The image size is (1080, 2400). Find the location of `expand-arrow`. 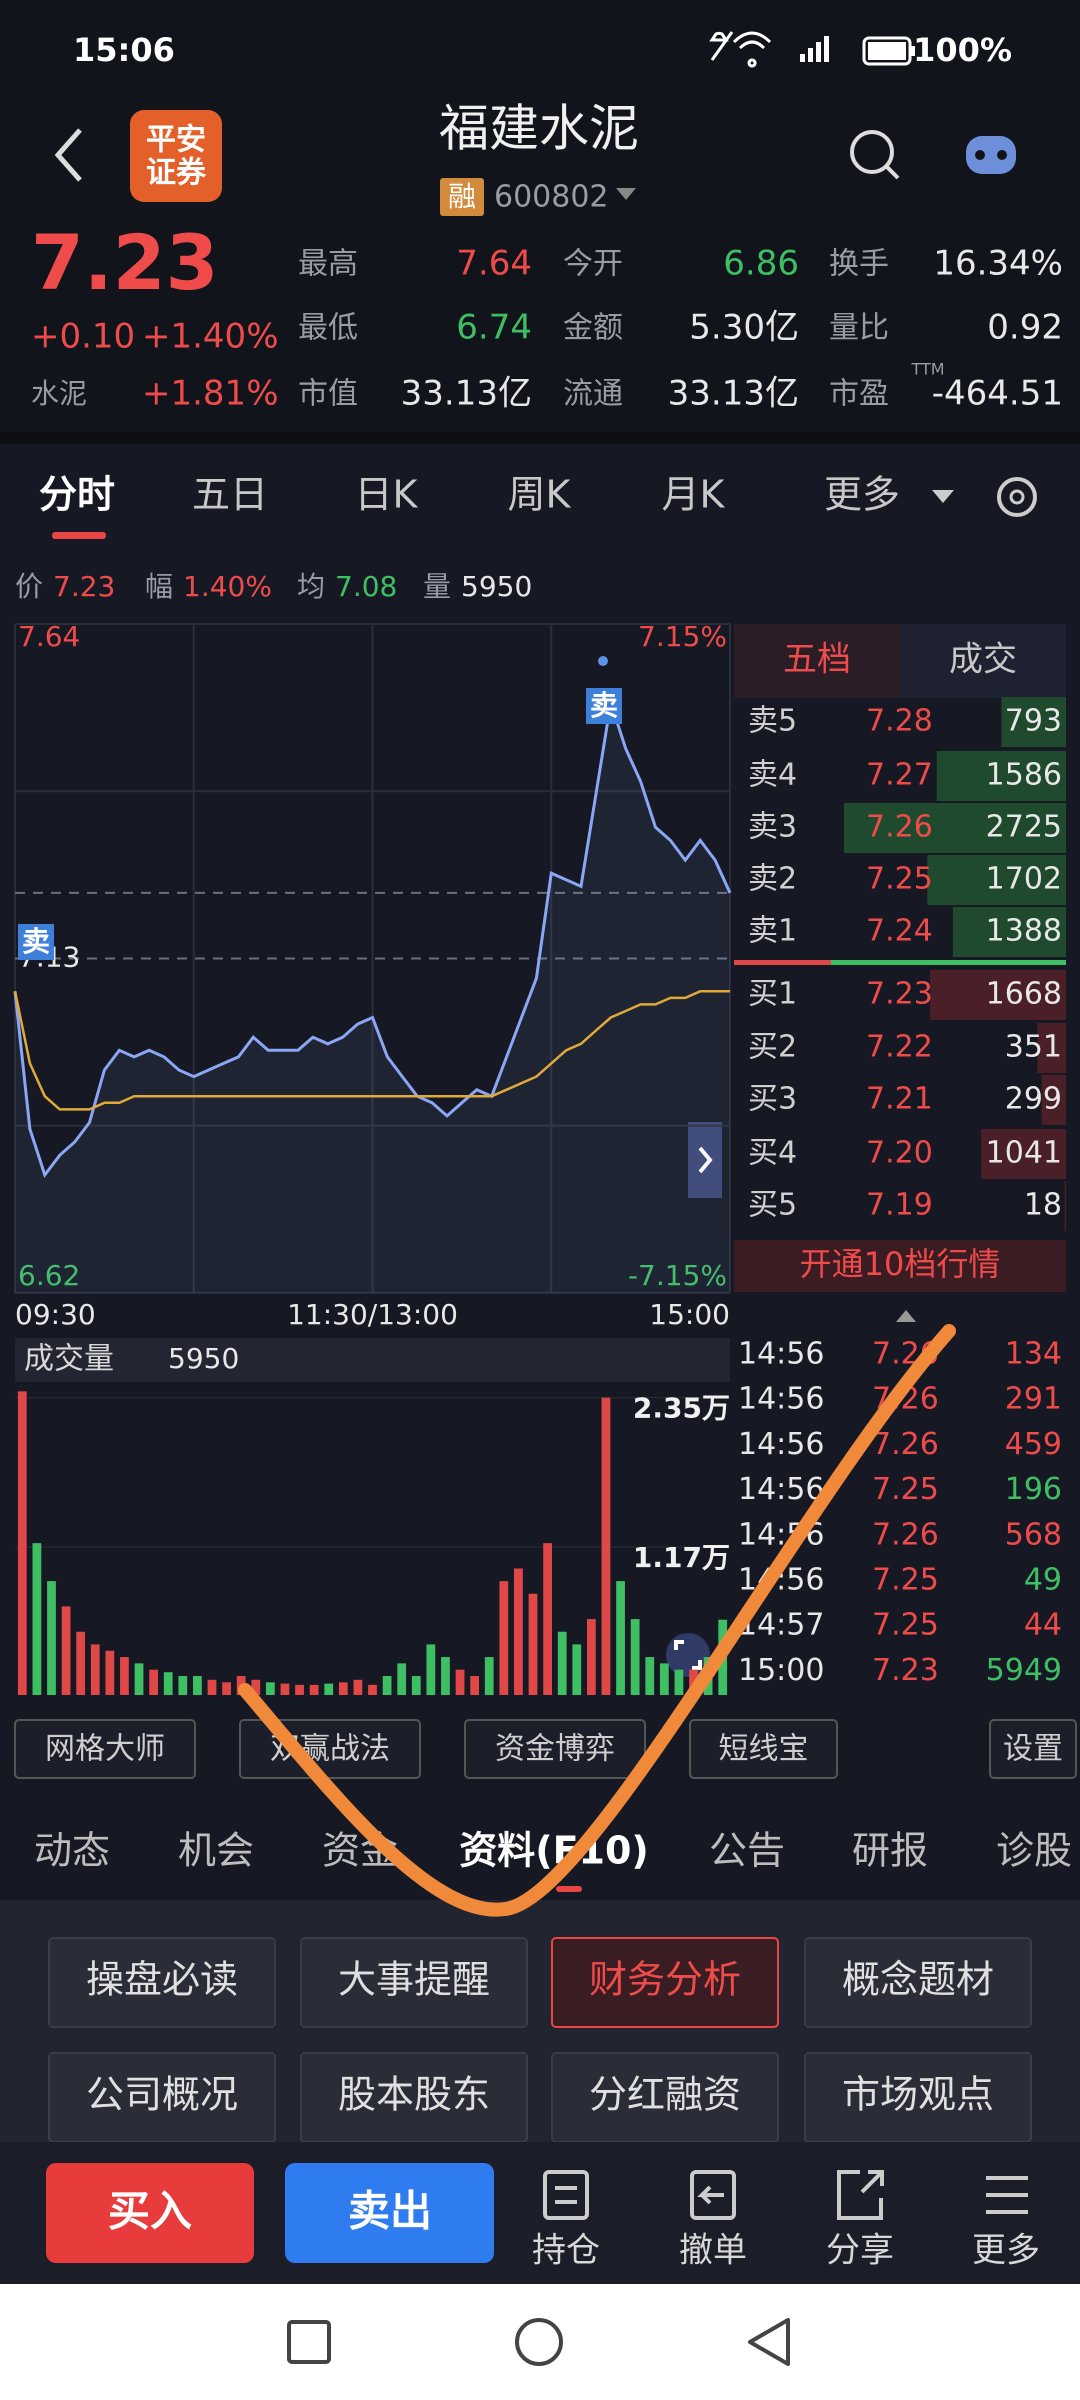

expand-arrow is located at coordinates (705, 1160).